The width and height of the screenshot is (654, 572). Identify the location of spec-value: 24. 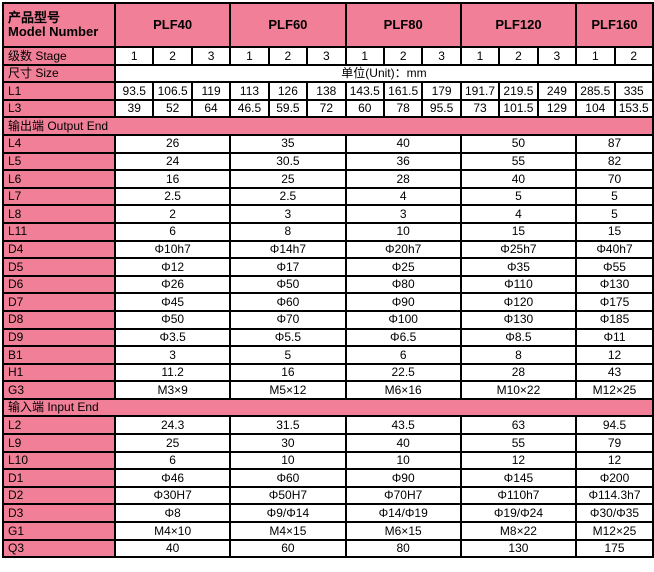
(172, 161).